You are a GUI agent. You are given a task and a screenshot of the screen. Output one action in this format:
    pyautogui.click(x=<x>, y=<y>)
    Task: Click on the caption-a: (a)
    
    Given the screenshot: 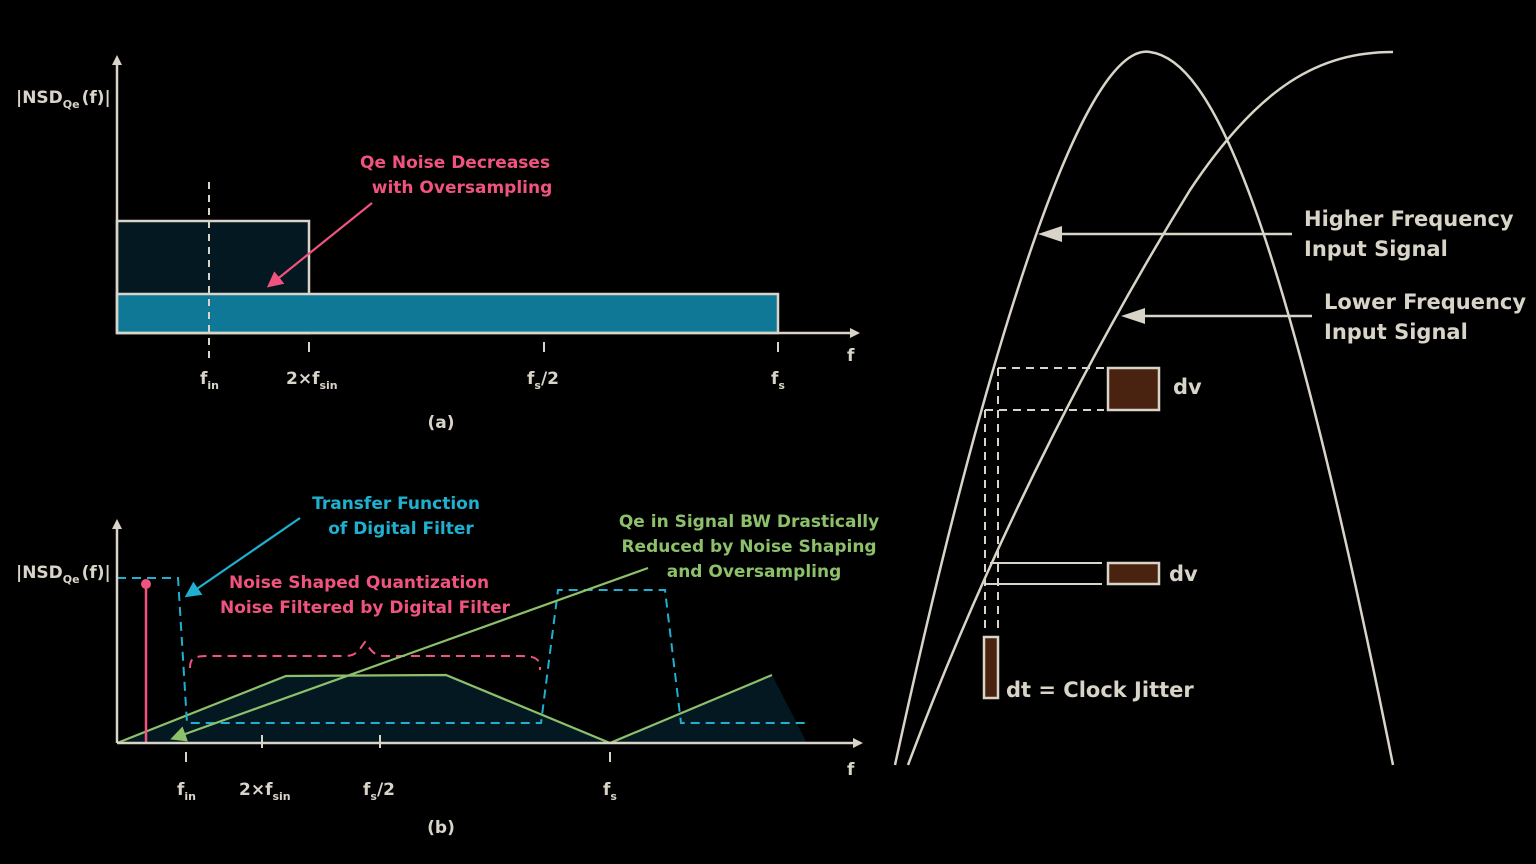 What is the action you would take?
    pyautogui.click(x=440, y=423)
    